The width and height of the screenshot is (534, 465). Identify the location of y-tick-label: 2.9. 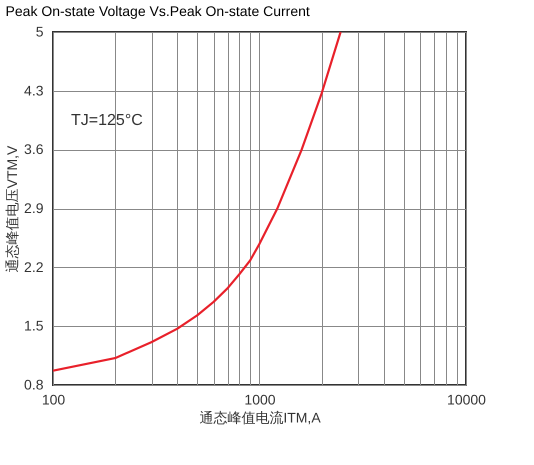
(34, 208).